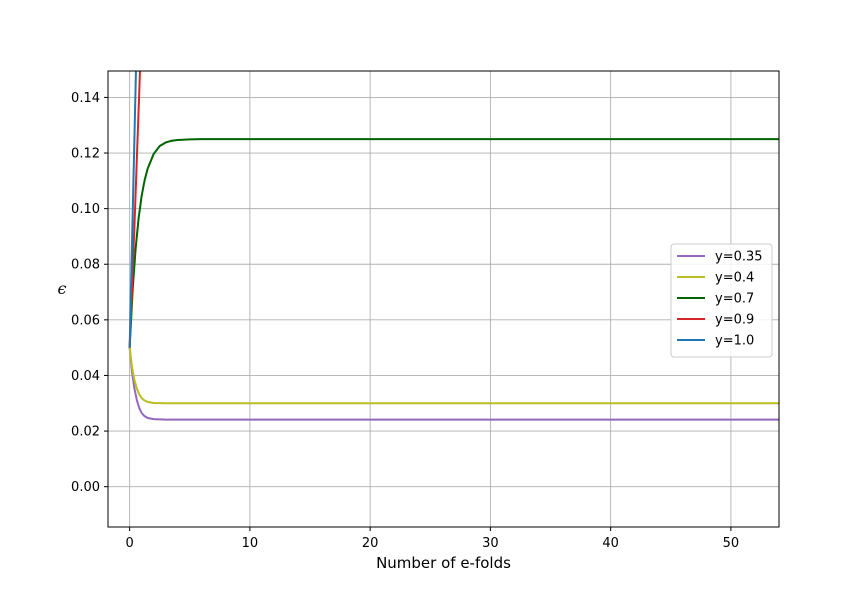  What do you see at coordinates (490, 543) in the screenshot?
I see `x-tick-label: 30` at bounding box center [490, 543].